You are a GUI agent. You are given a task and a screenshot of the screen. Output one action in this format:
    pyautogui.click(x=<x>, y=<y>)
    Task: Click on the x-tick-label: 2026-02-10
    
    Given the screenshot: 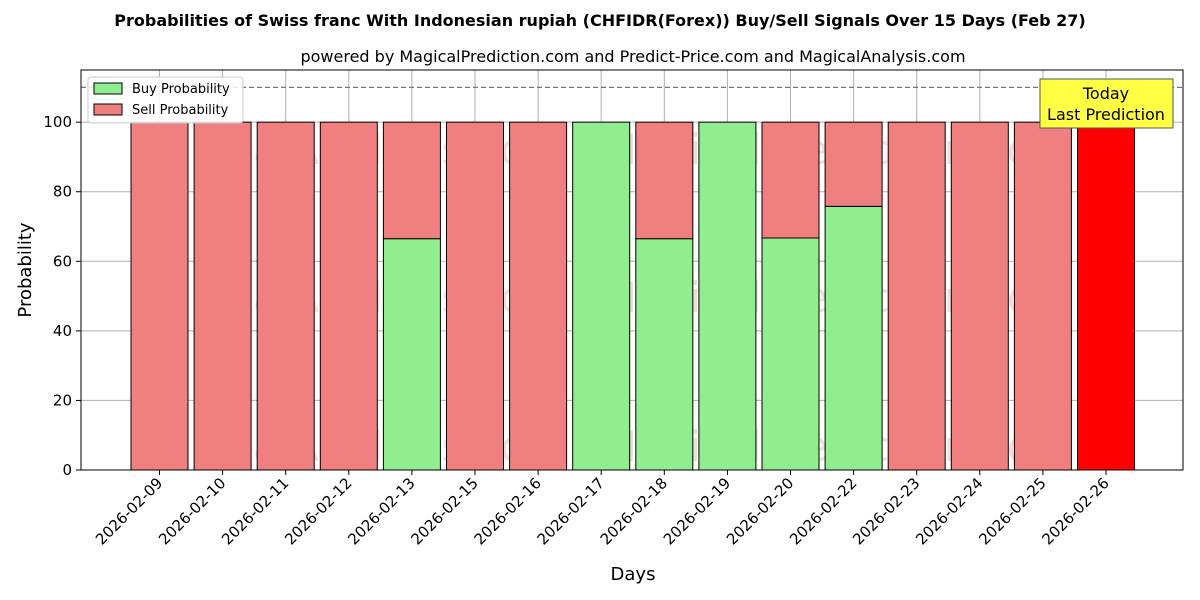 What is the action you would take?
    pyautogui.click(x=192, y=511)
    